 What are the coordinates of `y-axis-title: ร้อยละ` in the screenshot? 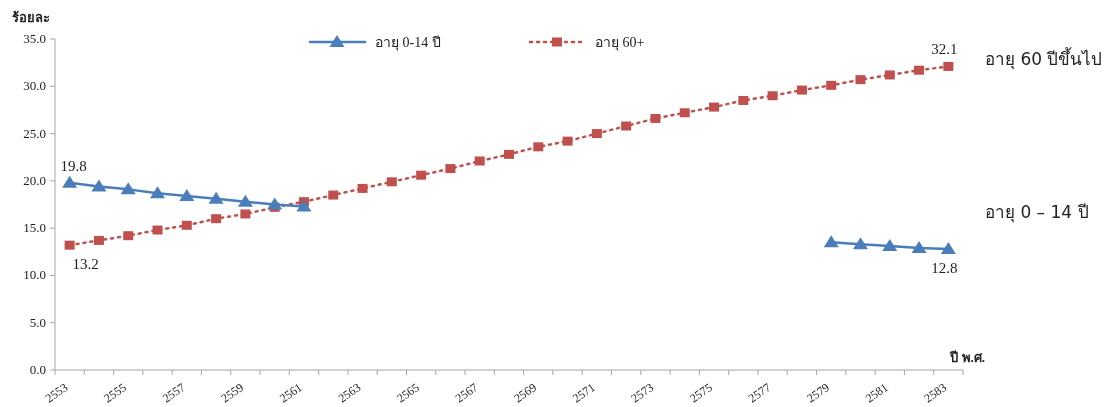 It's located at (31, 17).